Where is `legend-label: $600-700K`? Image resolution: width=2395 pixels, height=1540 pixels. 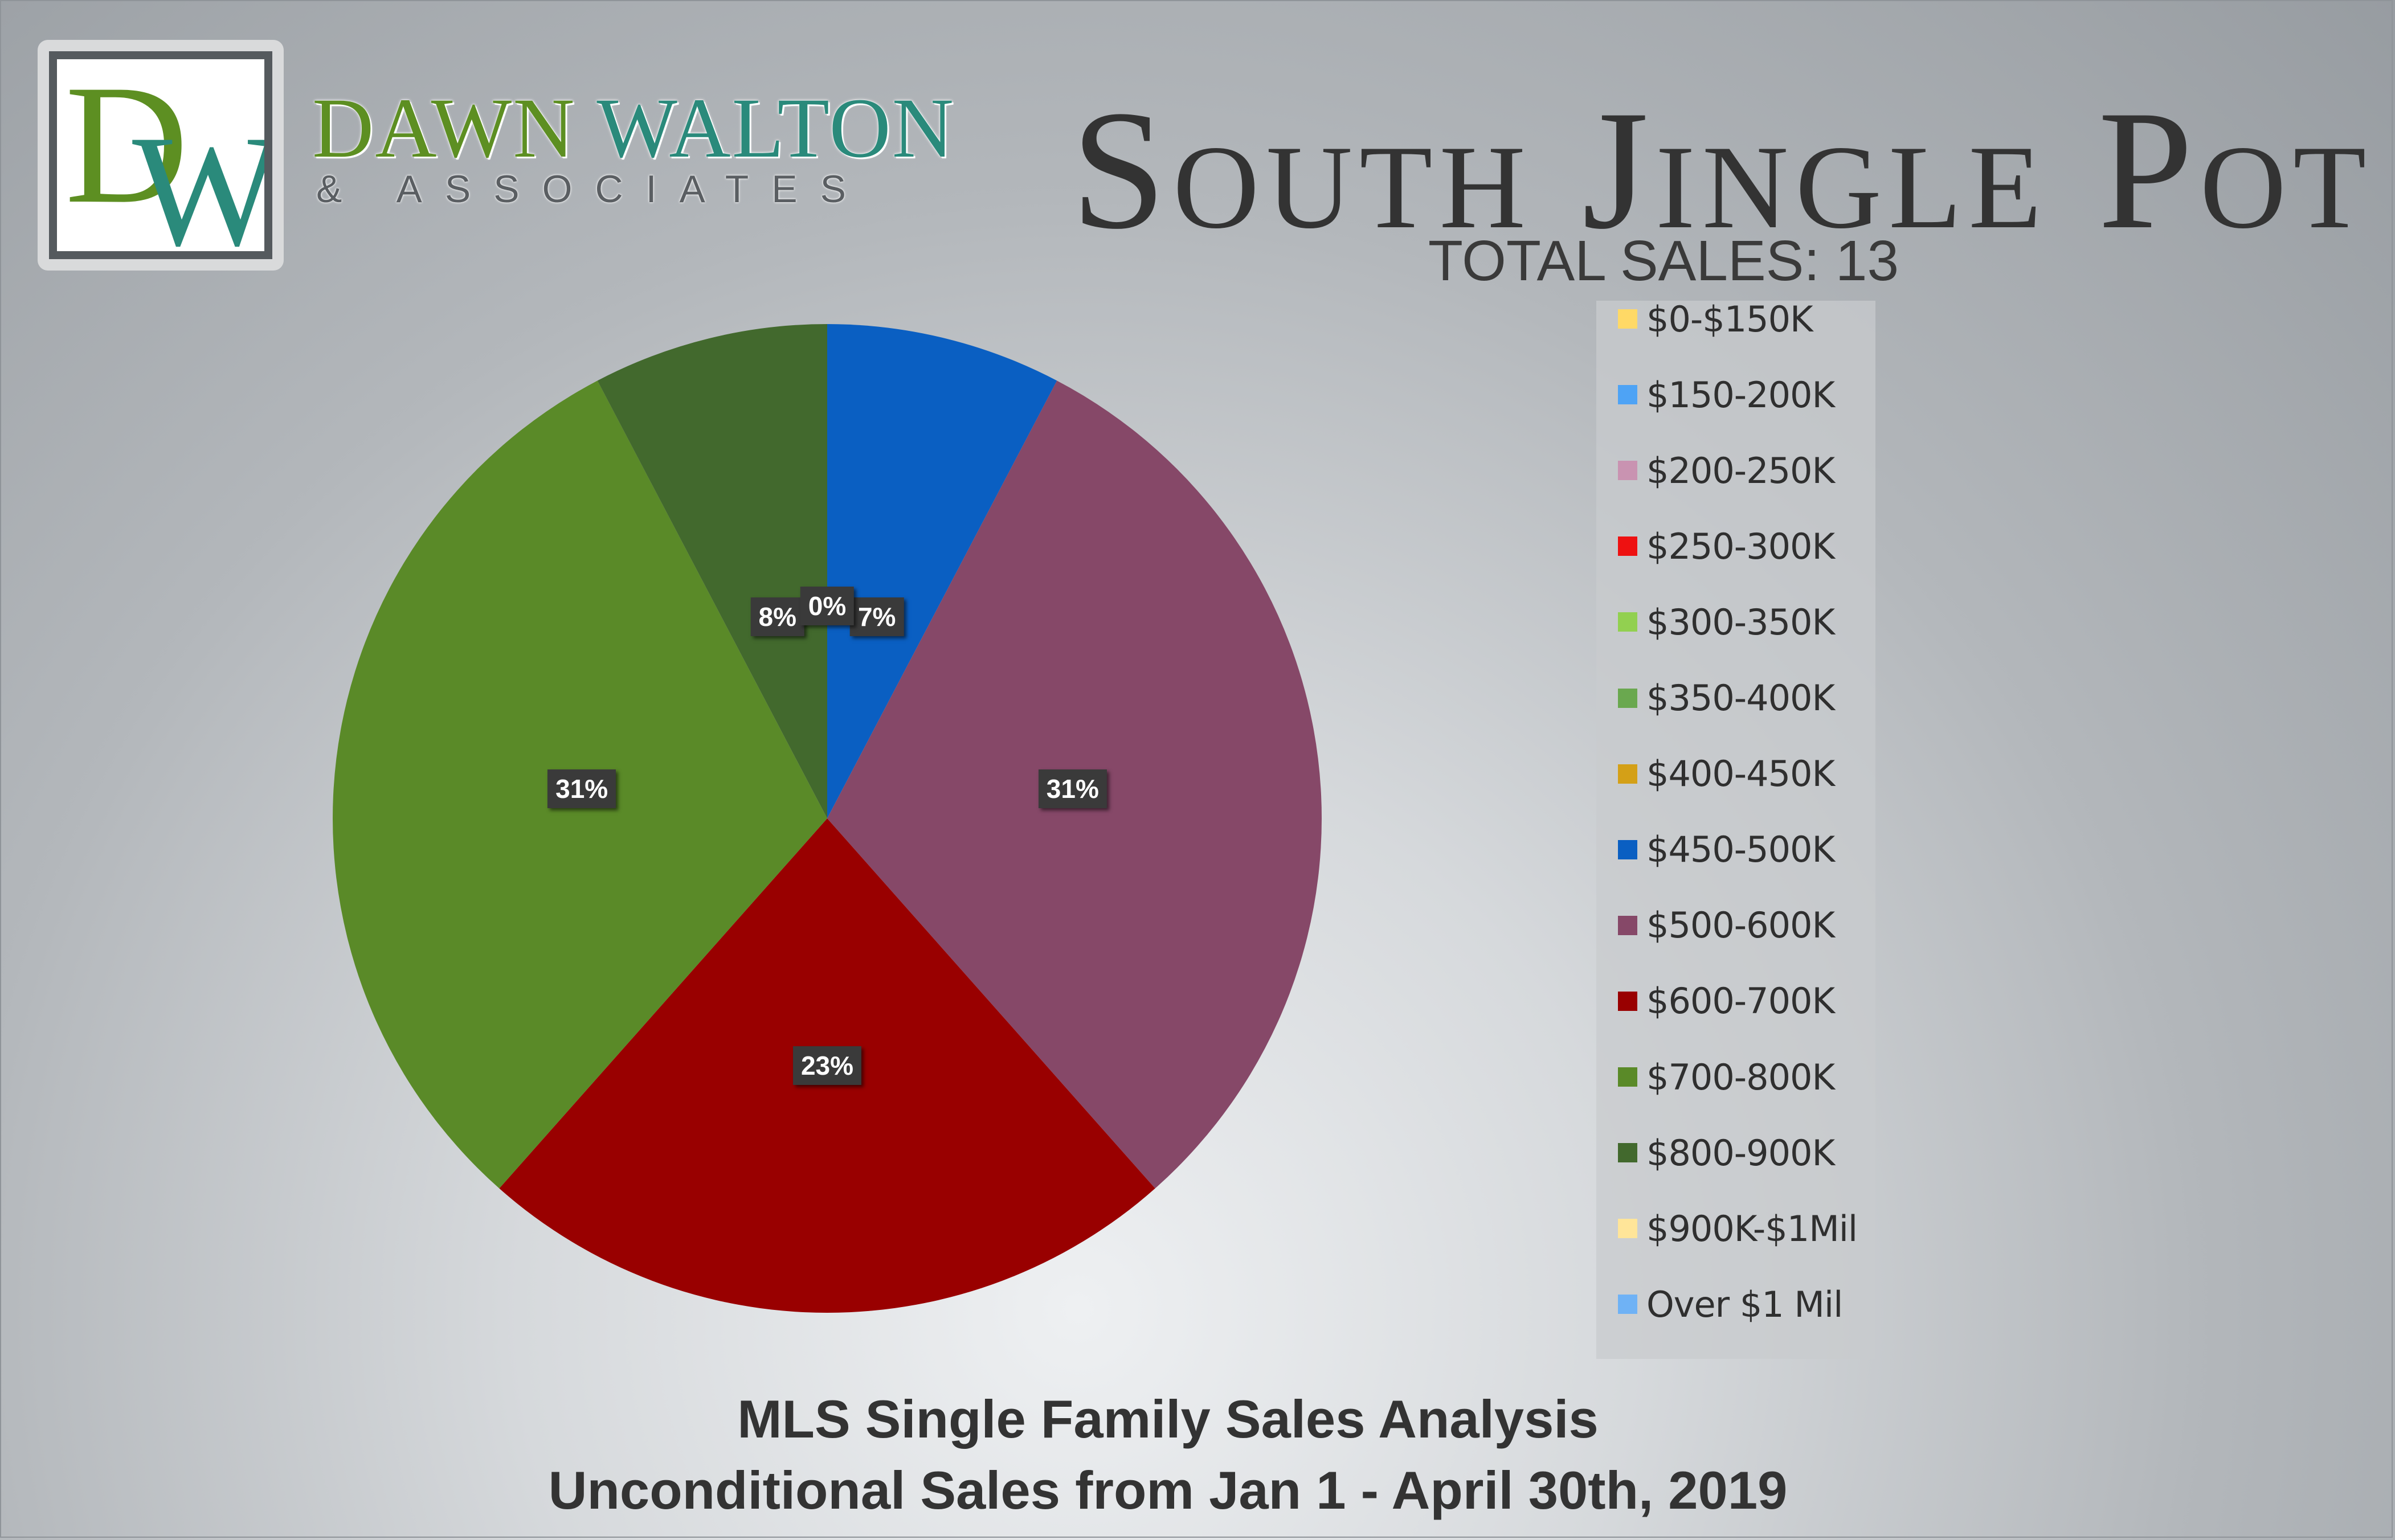
legend-label: $600-700K is located at coordinates (1740, 1001).